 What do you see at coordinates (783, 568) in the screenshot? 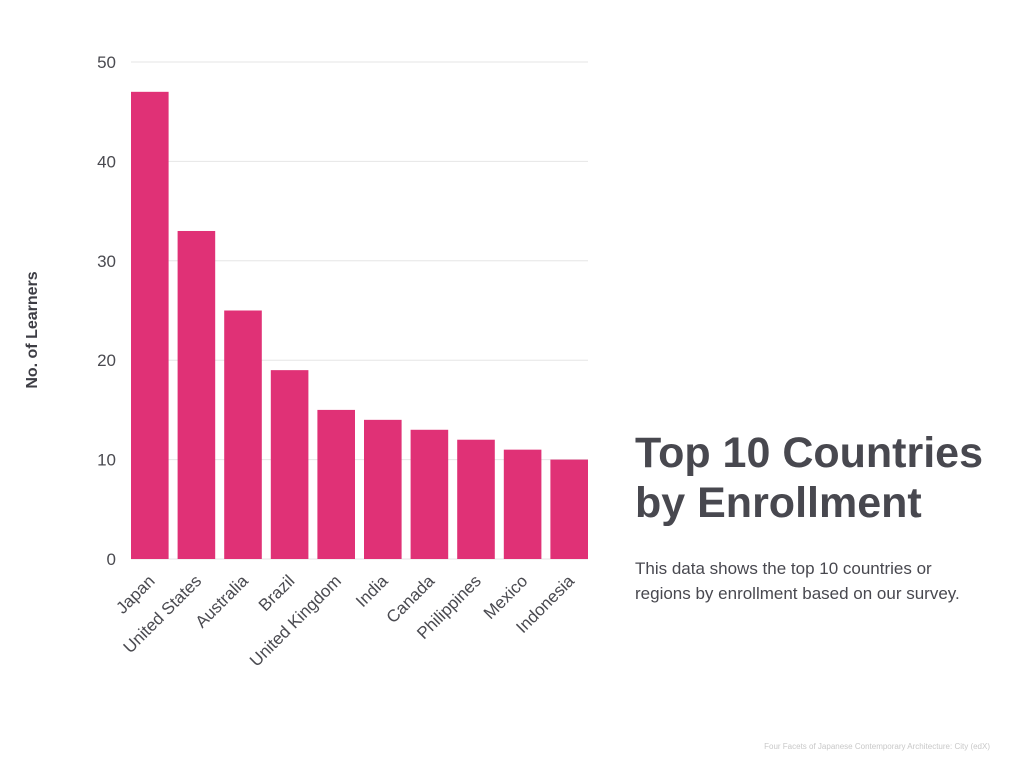
I see `chart-description-line-1: This data shows the top 10 countries or` at bounding box center [783, 568].